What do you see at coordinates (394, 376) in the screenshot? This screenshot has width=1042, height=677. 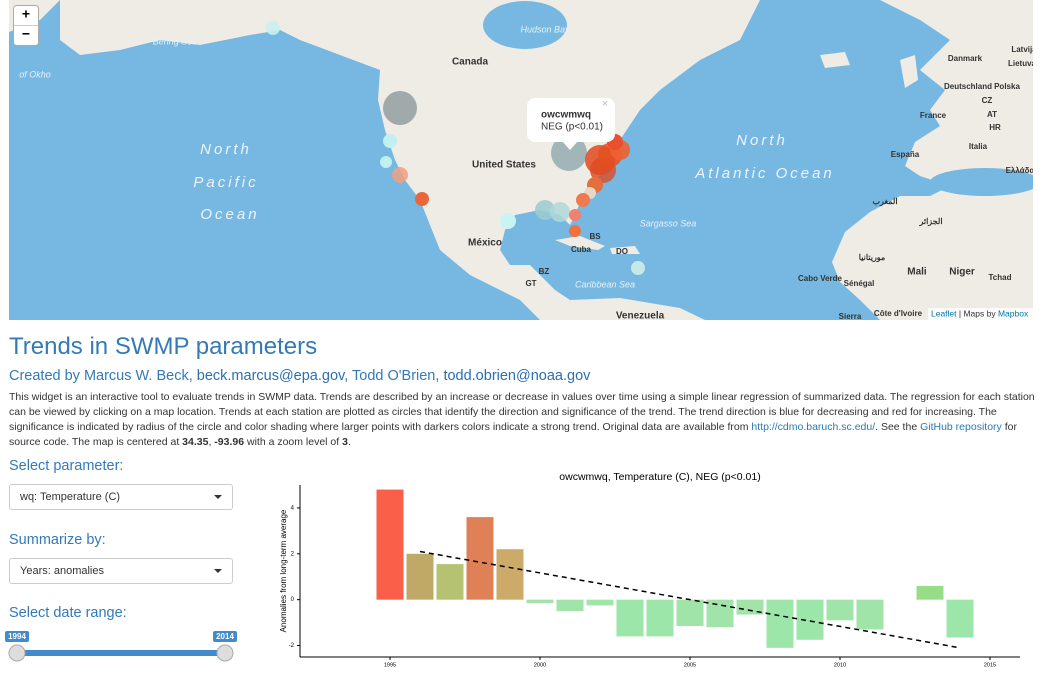 I see `byline-text: , Todd O'Brien,` at bounding box center [394, 376].